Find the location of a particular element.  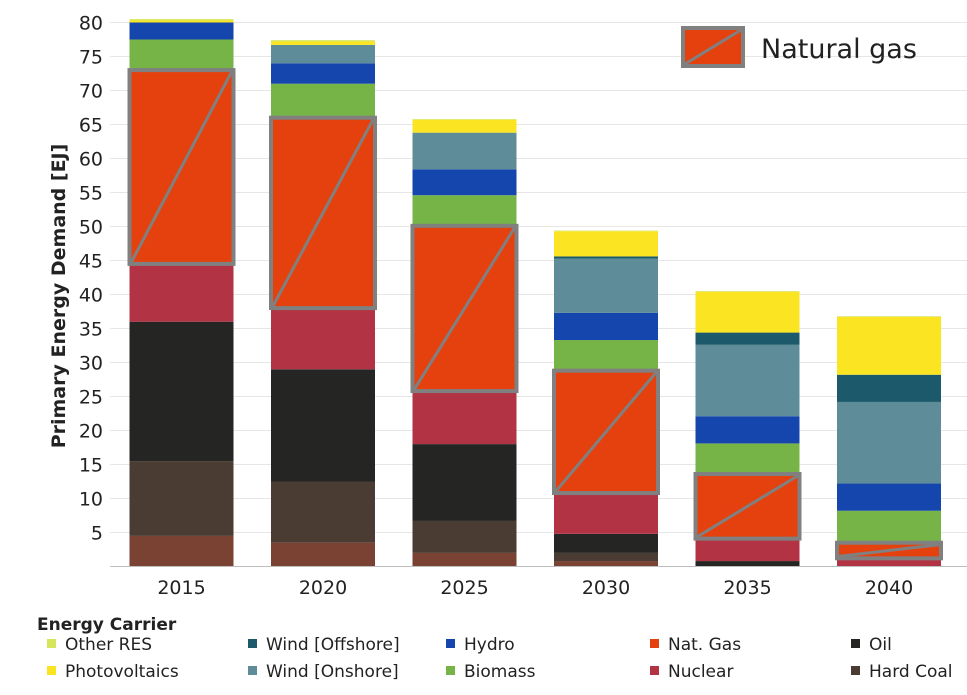

legend-item: Nuclear is located at coordinates (691, 672).